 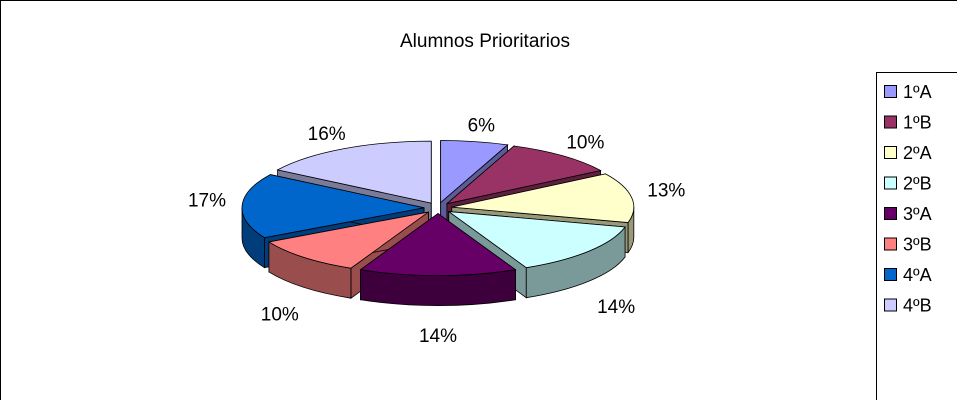 What do you see at coordinates (327, 134) in the screenshot?
I see `data-label: 16%` at bounding box center [327, 134].